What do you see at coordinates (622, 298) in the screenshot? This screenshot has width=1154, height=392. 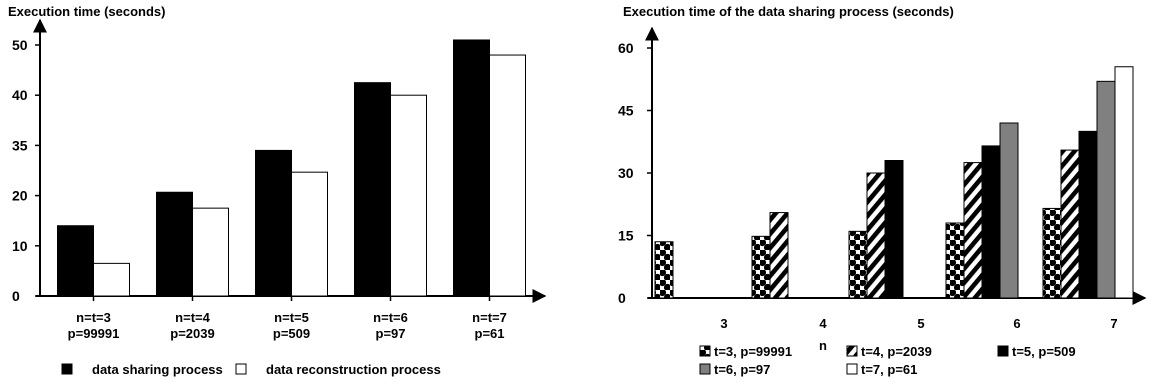 I see `chart2-y-tick-label: 0` at bounding box center [622, 298].